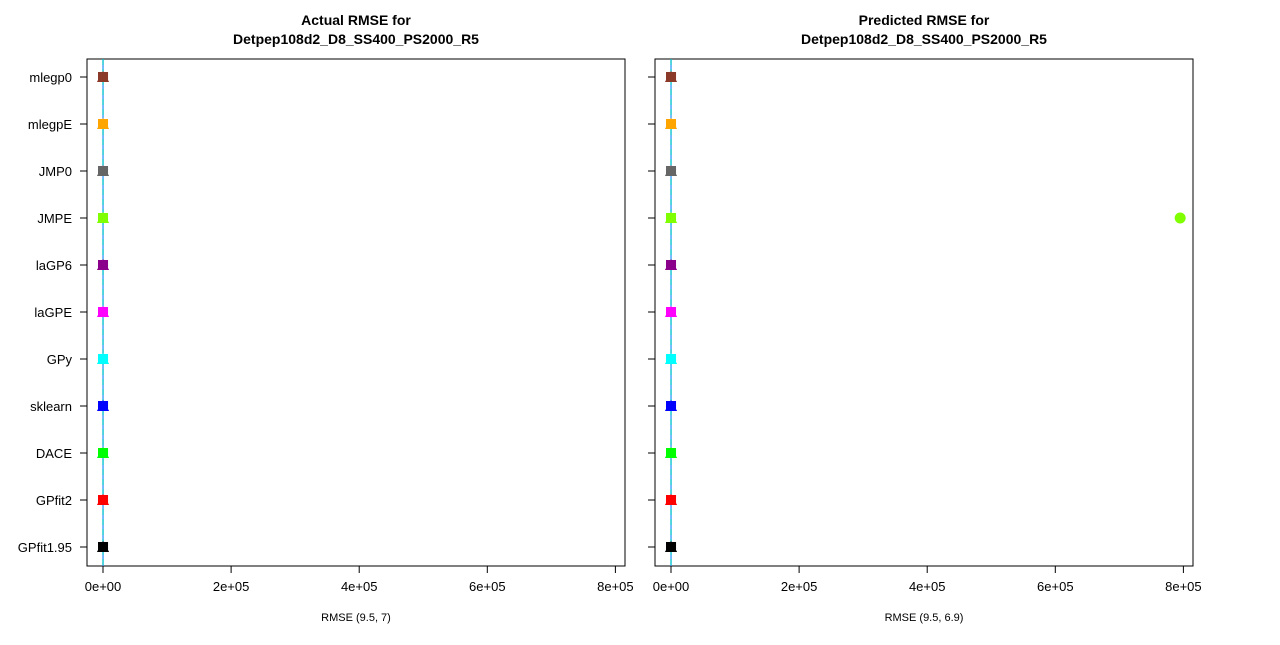 The image size is (1280, 645). What do you see at coordinates (51, 406) in the screenshot?
I see `y-tick-label: sklearn` at bounding box center [51, 406].